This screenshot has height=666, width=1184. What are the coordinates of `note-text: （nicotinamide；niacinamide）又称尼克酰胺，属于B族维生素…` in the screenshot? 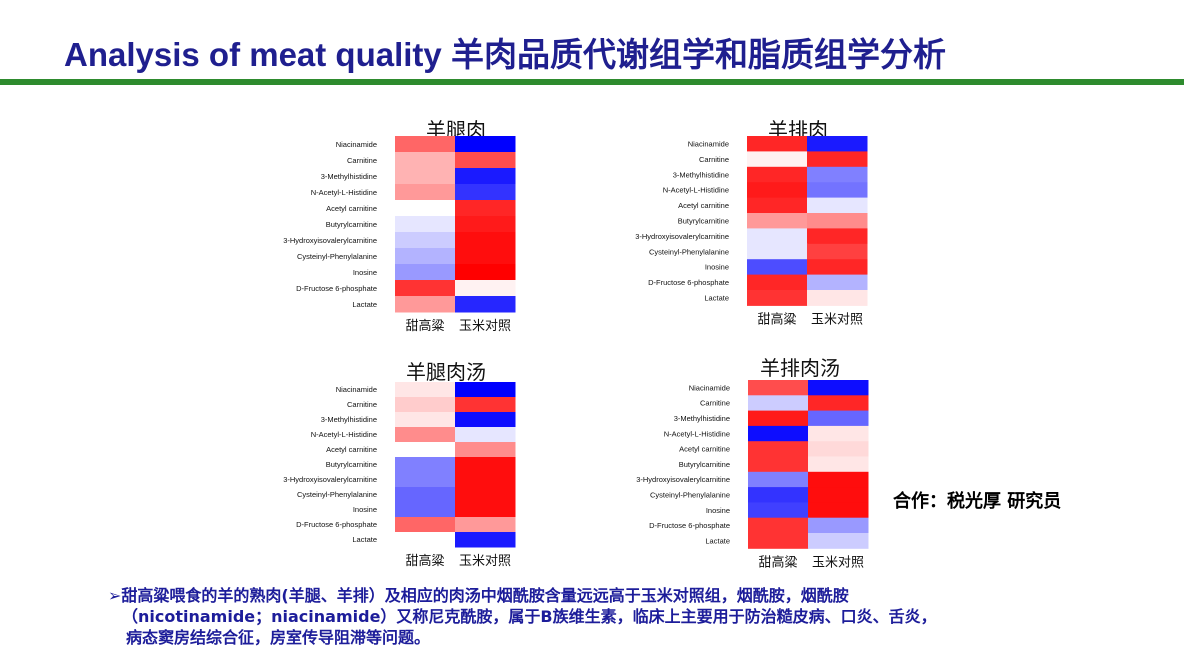 It's located at (529, 616).